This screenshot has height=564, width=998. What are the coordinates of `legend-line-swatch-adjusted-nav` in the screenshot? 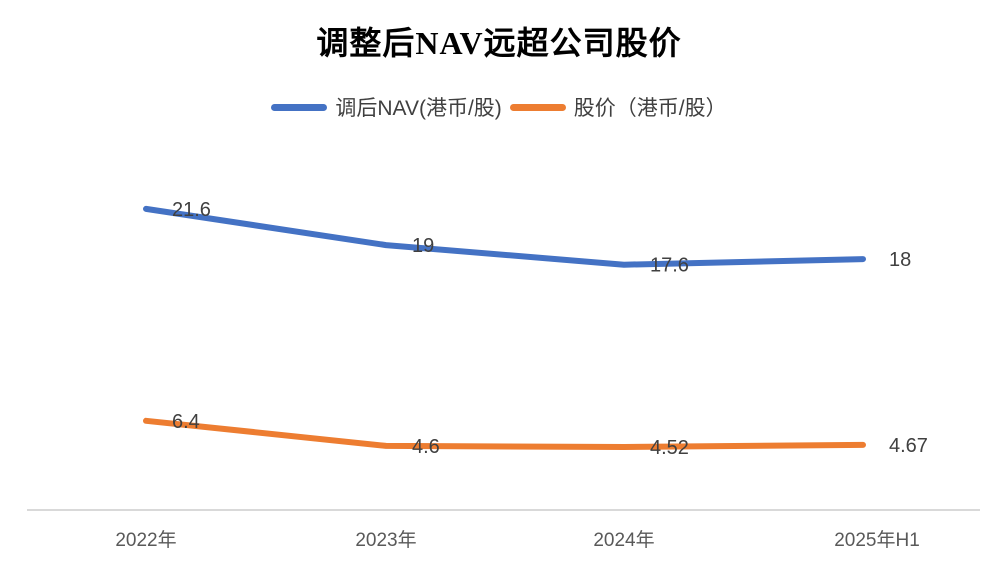 It's located at (299, 107).